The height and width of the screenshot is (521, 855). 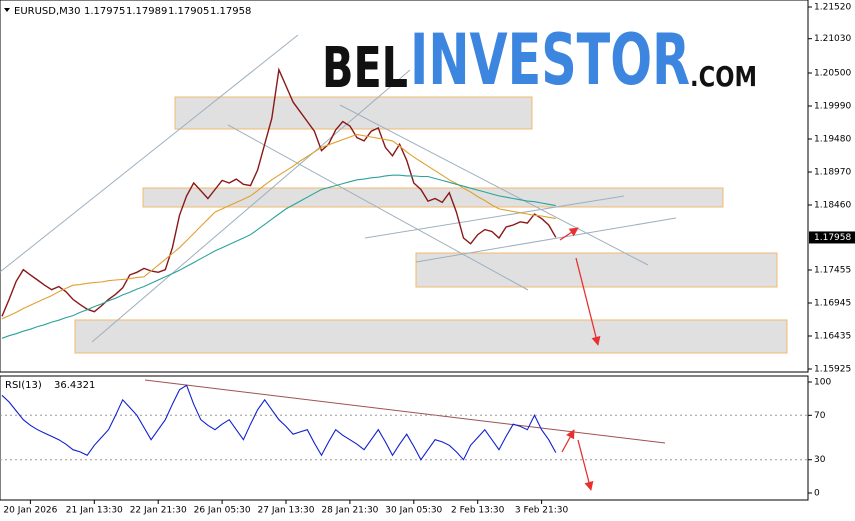 What do you see at coordinates (817, 494) in the screenshot?
I see `y-tick-label: 0` at bounding box center [817, 494].